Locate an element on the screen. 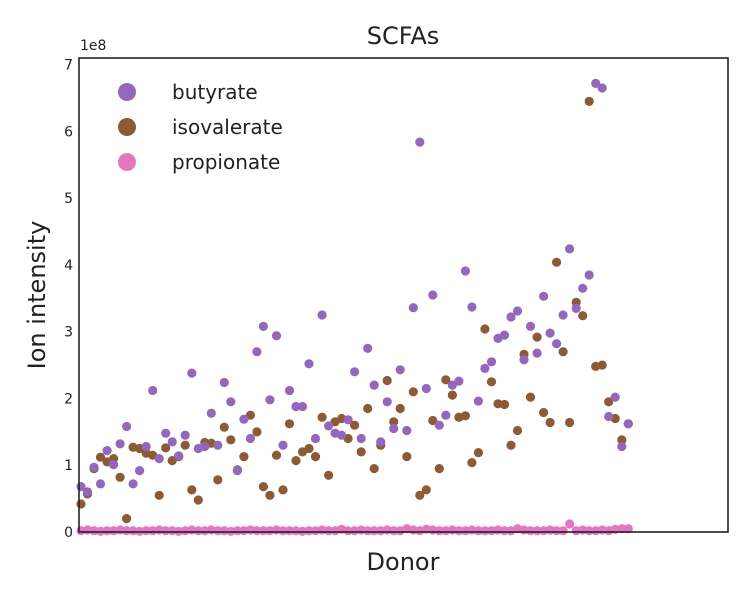  butyrate-legend-marker is located at coordinates (127, 92).